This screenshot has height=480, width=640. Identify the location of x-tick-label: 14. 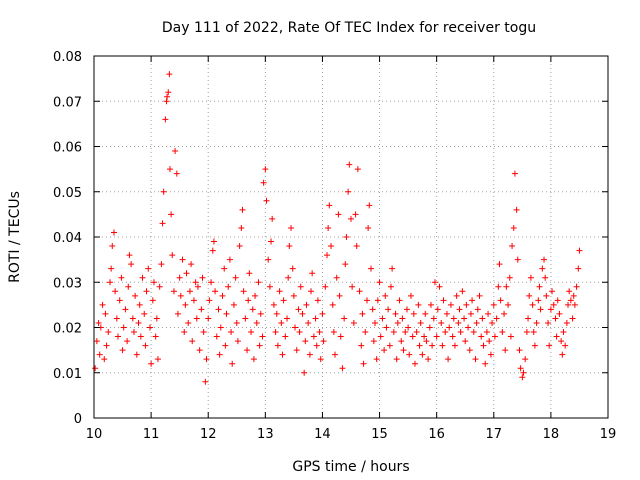
(322, 434).